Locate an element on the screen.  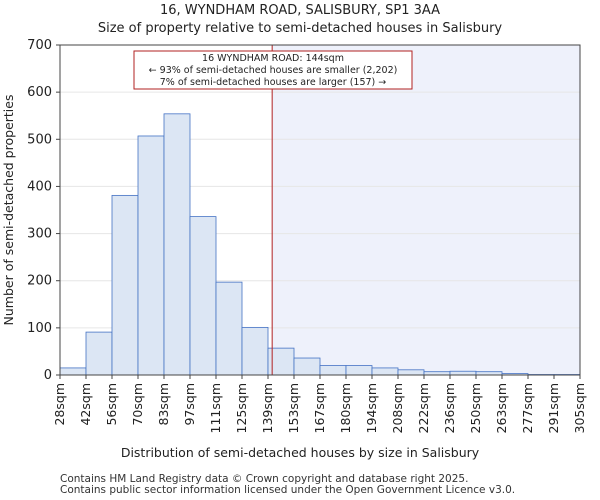
x-tick-label: 42sqm is located at coordinates (85, 404).